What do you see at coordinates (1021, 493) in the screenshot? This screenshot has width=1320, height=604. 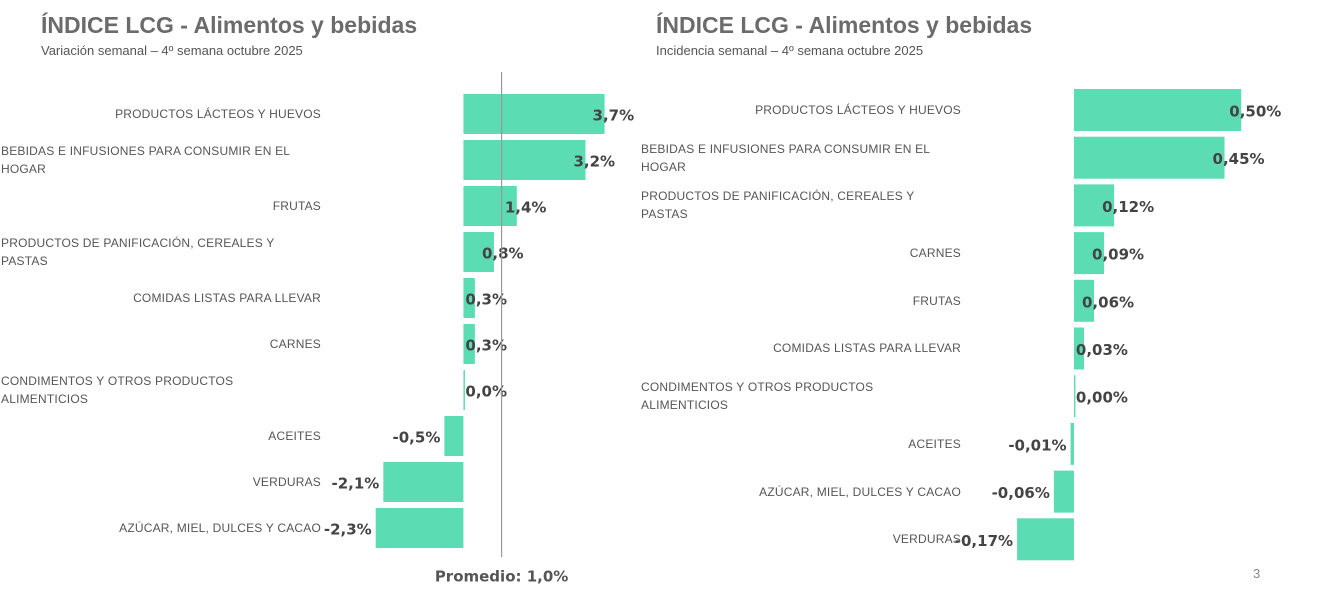 I see `value-label: -0,06%` at bounding box center [1021, 493].